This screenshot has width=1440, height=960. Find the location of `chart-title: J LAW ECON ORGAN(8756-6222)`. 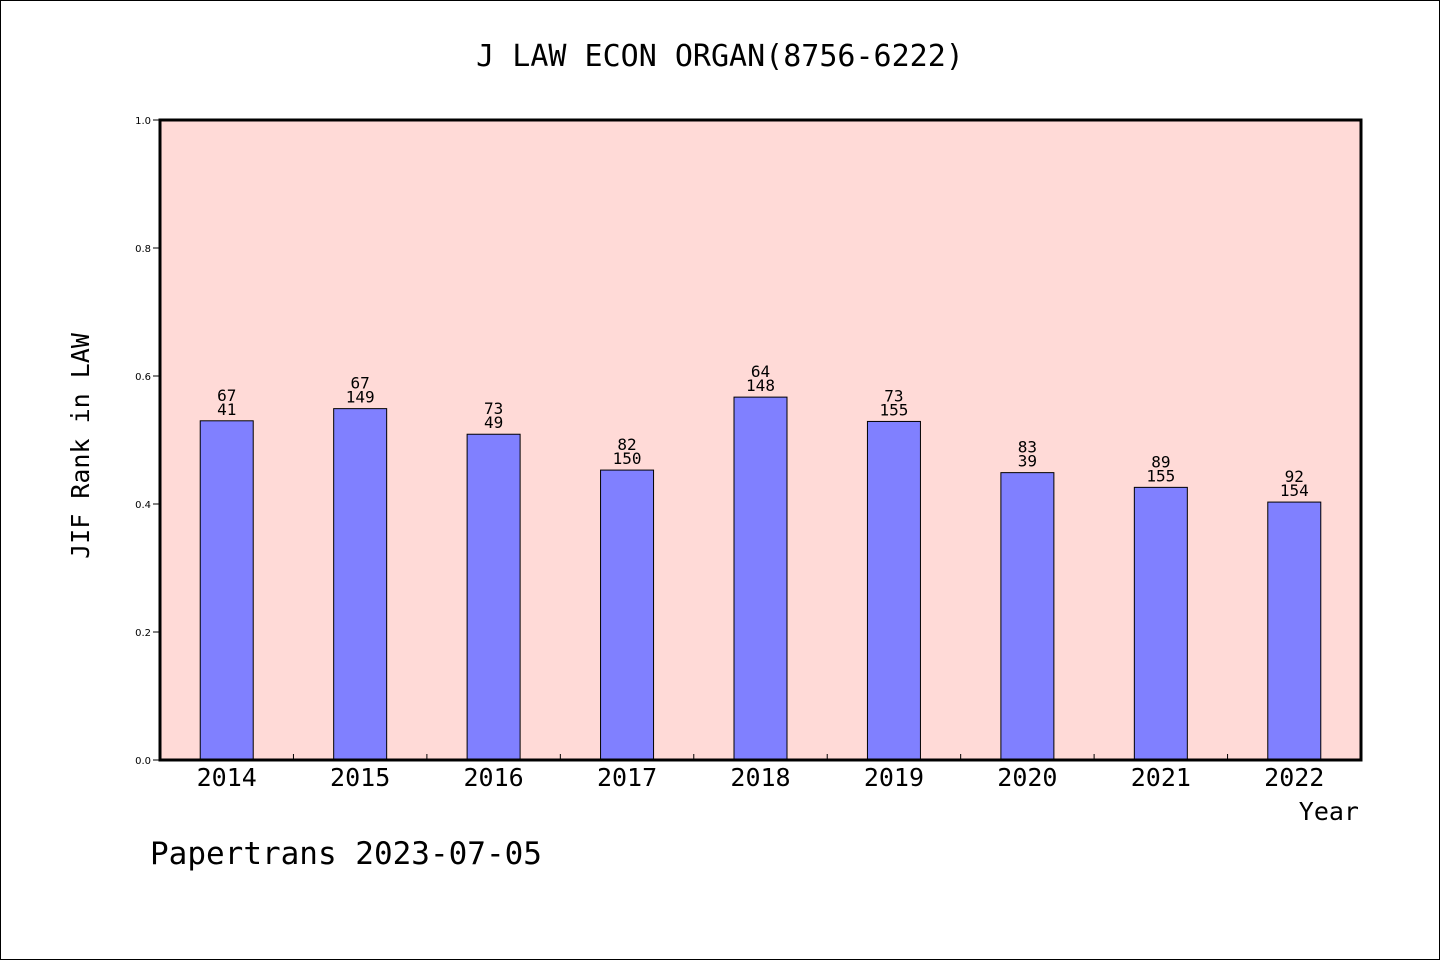

chart-title: J LAW ECON ORGAN(8756-6222) is located at coordinates (720, 56).